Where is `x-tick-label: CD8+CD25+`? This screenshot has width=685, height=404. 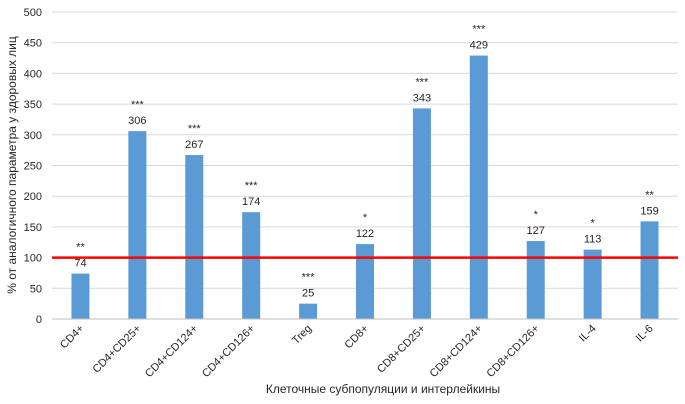 x-tick-label: CD8+CD25+ is located at coordinates (401, 349).